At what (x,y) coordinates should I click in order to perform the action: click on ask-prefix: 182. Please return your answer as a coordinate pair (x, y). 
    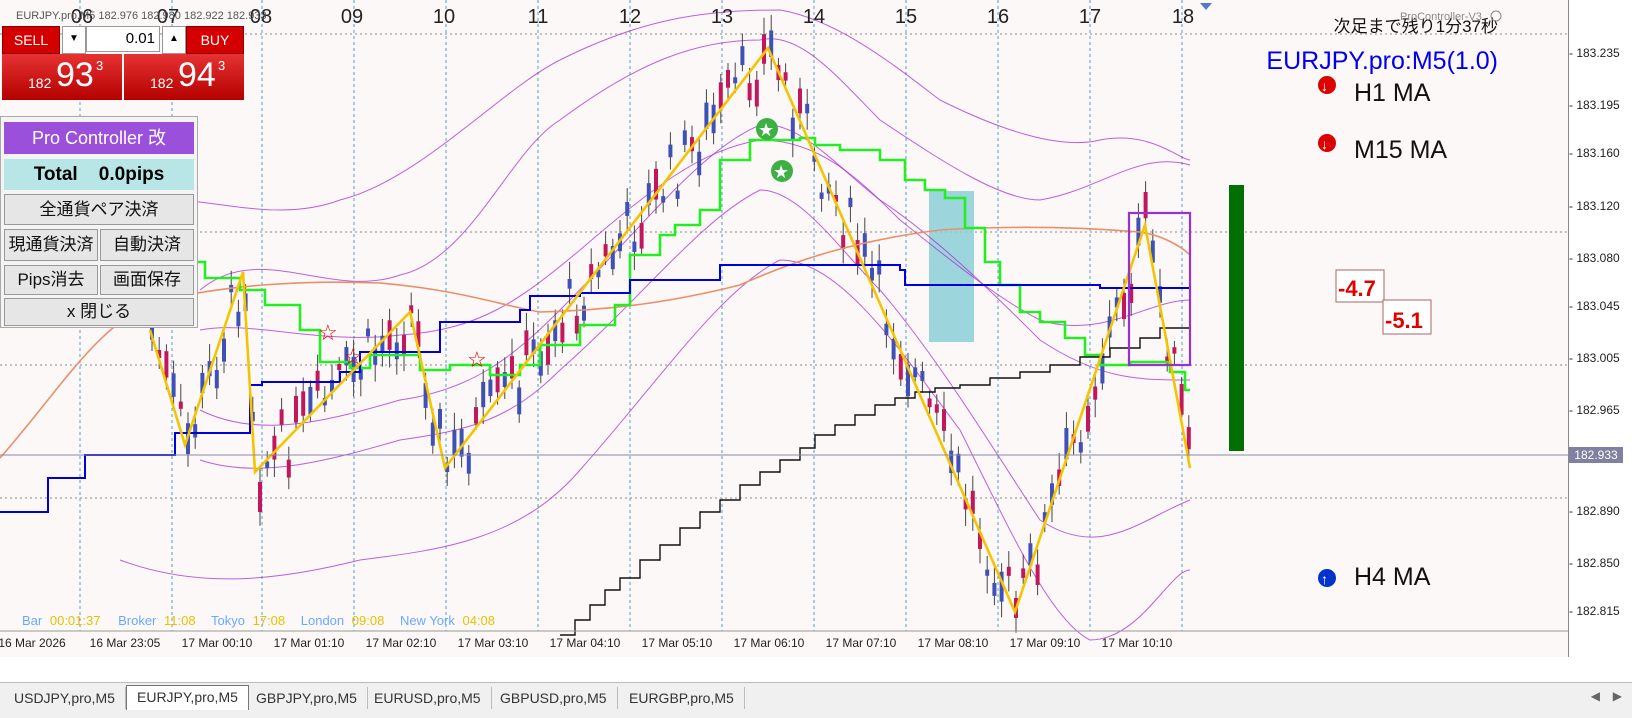
    Looking at the image, I should click on (162, 83).